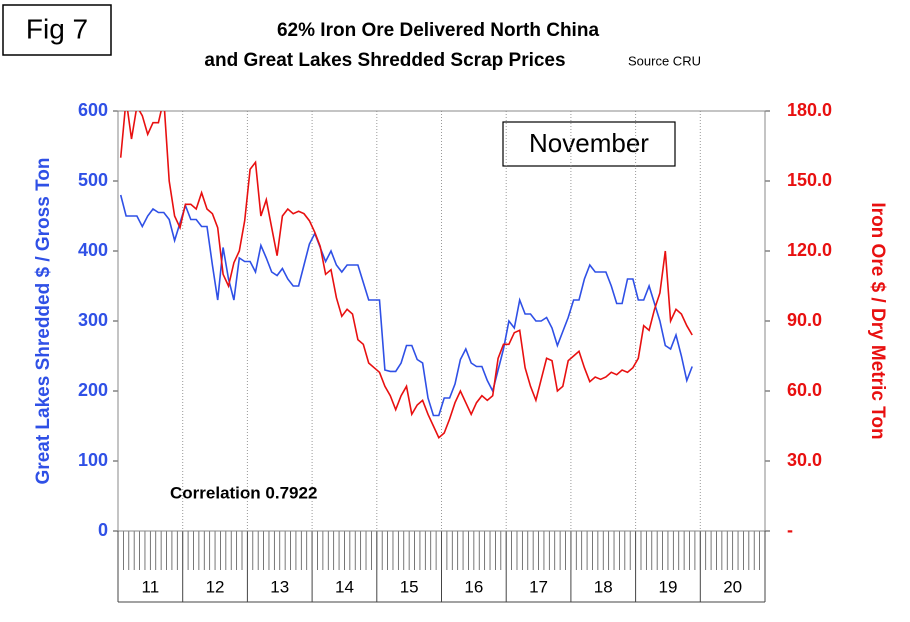 This screenshot has width=910, height=622. I want to click on x-tick-label: 14, so click(344, 586).